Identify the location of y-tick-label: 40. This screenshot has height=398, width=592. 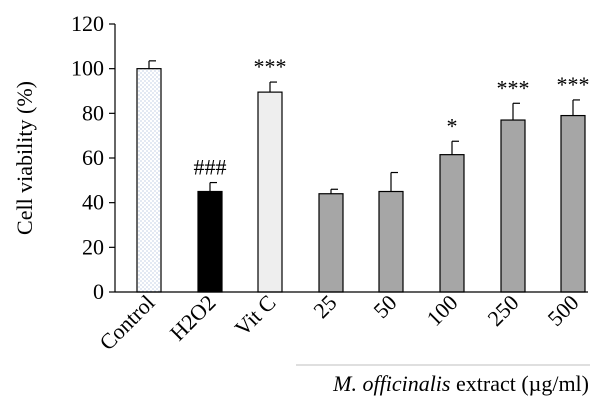
(93, 202).